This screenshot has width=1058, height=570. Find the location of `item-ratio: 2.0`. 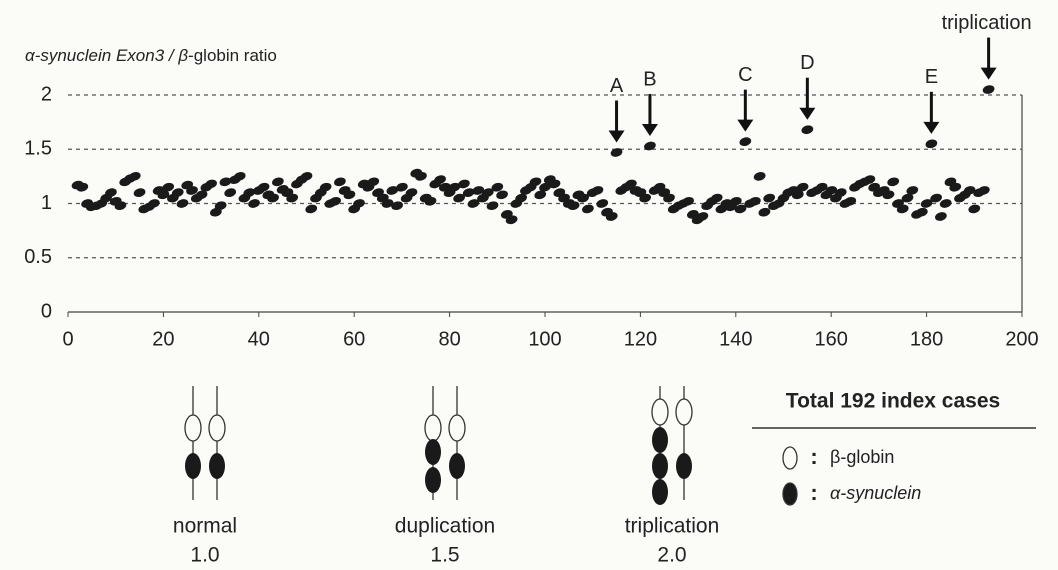

item-ratio: 2.0 is located at coordinates (671, 555).